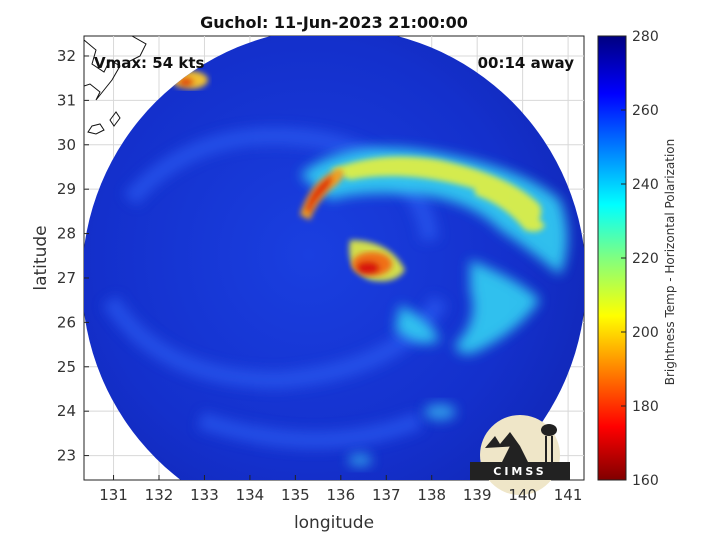 The image size is (720, 540). Describe the element at coordinates (526, 63) in the screenshot. I see `time-away-label: 00:14 away` at that location.